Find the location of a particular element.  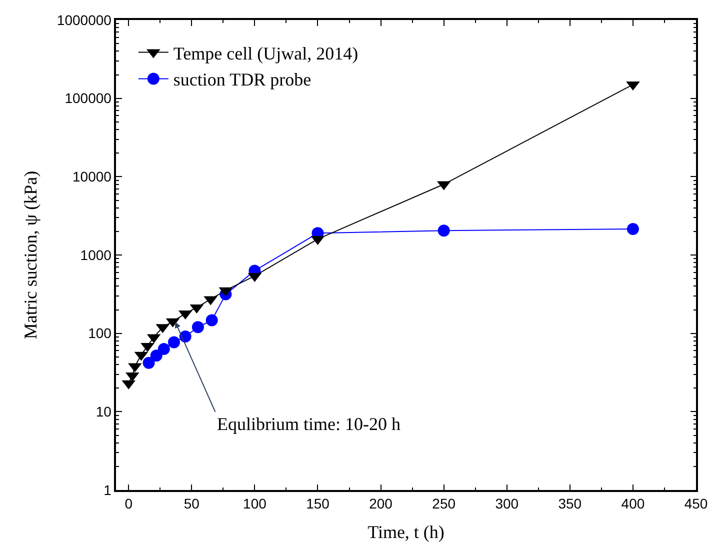

y-tick-label: 1 is located at coordinates (108, 490).